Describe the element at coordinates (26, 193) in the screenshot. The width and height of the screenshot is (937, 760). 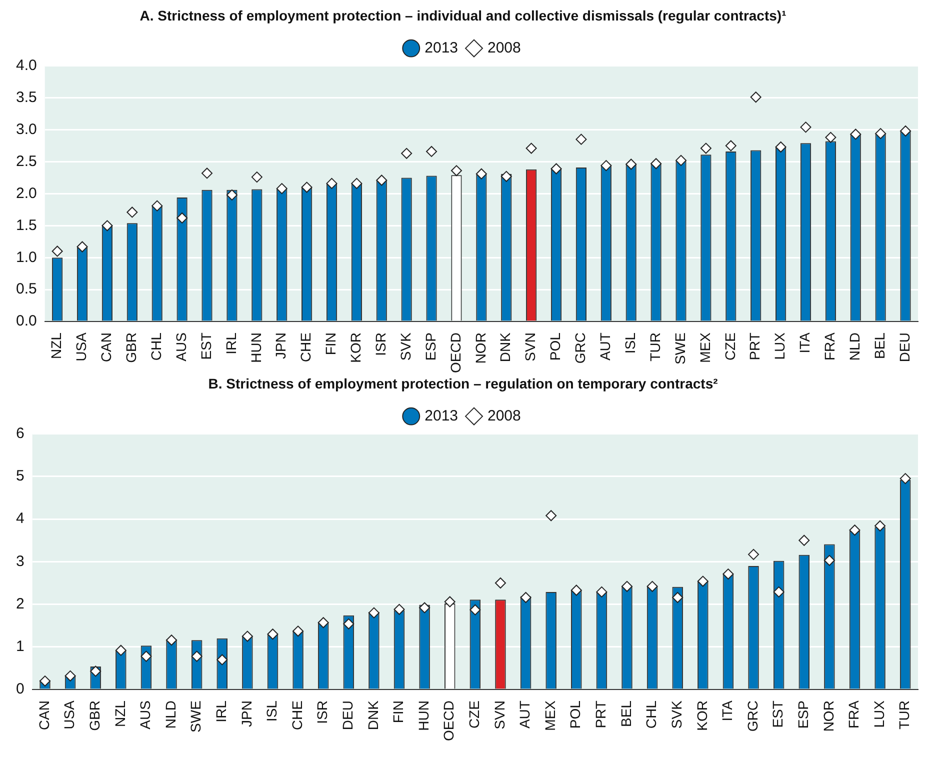
I see `y-tick-label: 2.0` at that location.